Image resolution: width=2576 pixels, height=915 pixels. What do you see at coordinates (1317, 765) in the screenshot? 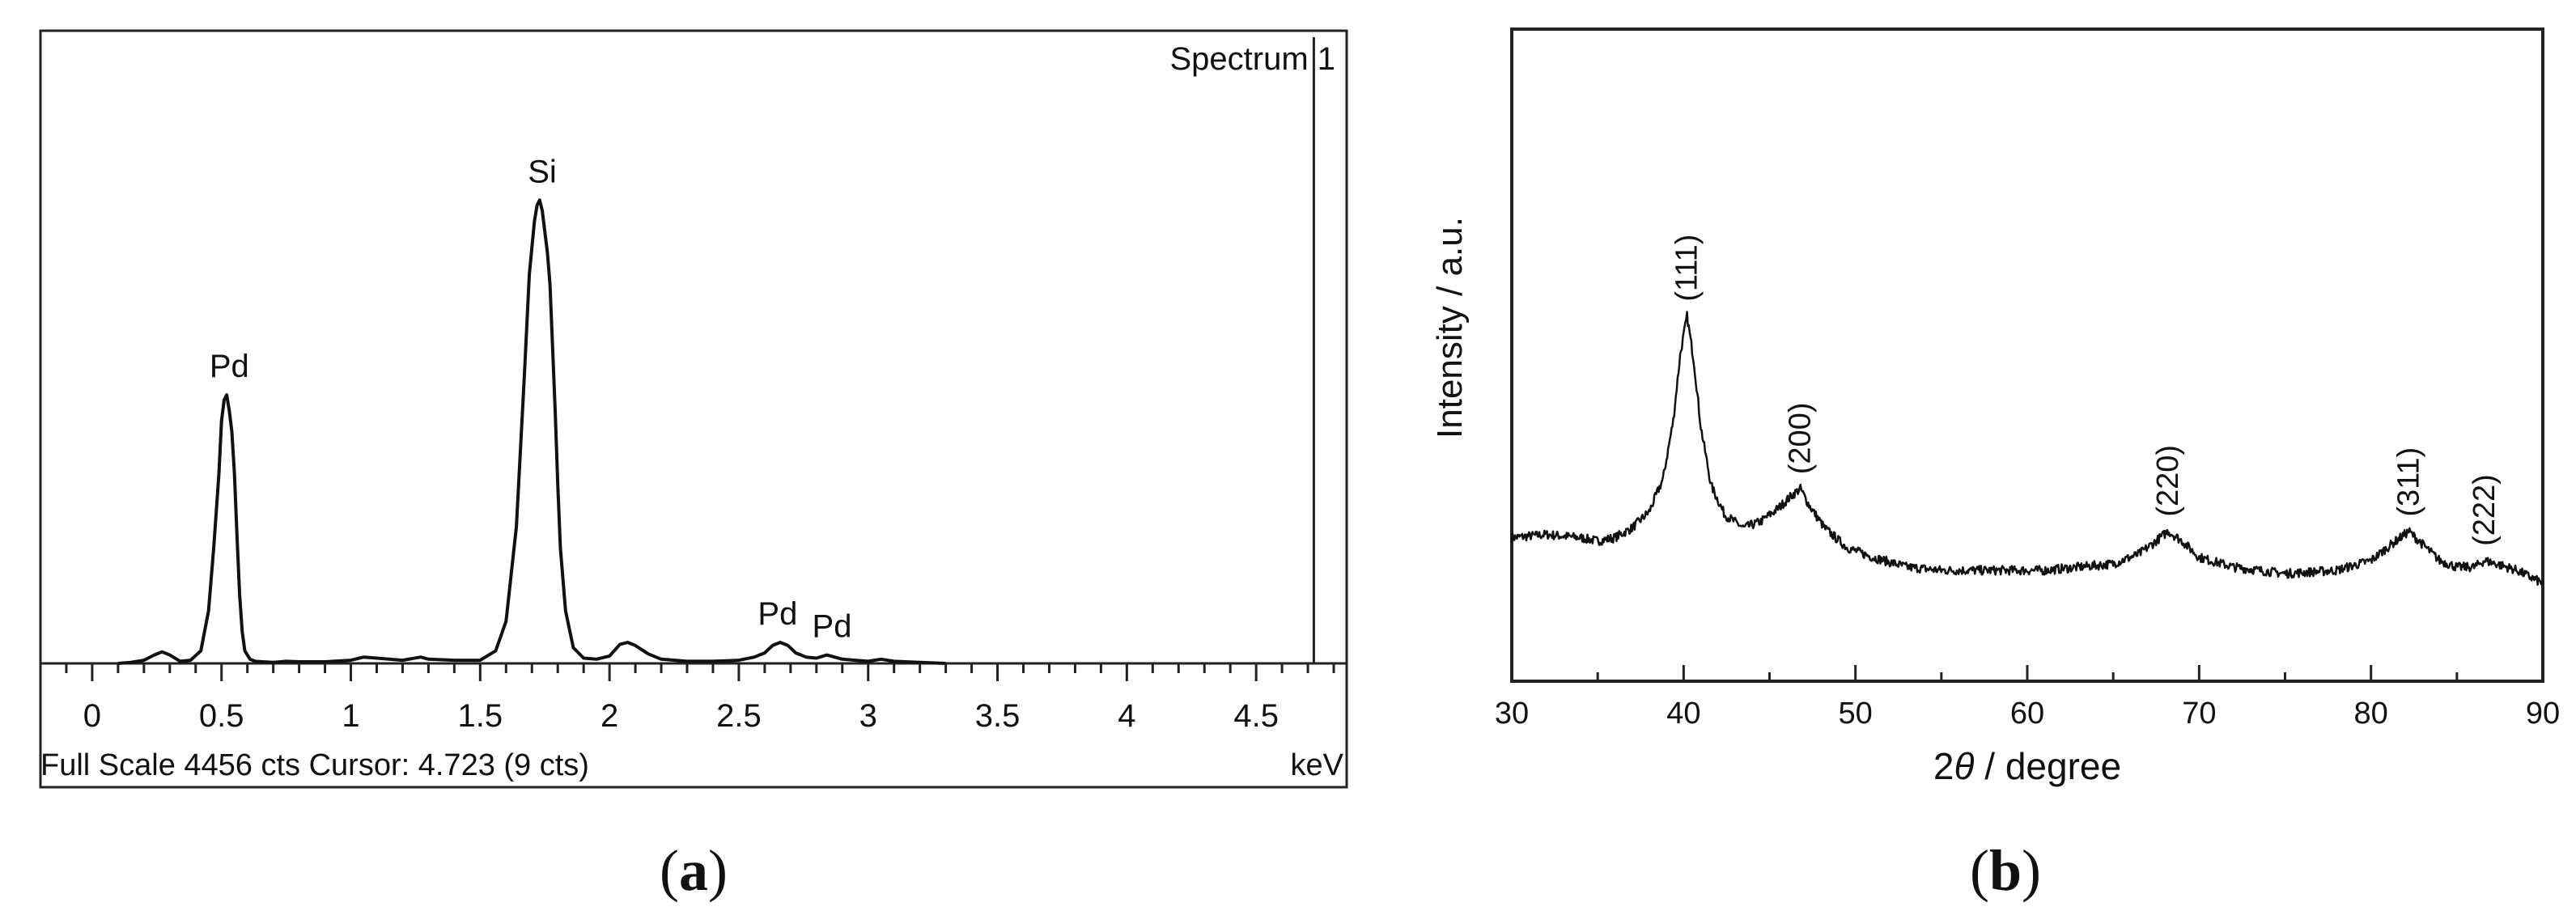
I see `eds-unit-label: keV` at bounding box center [1317, 765].